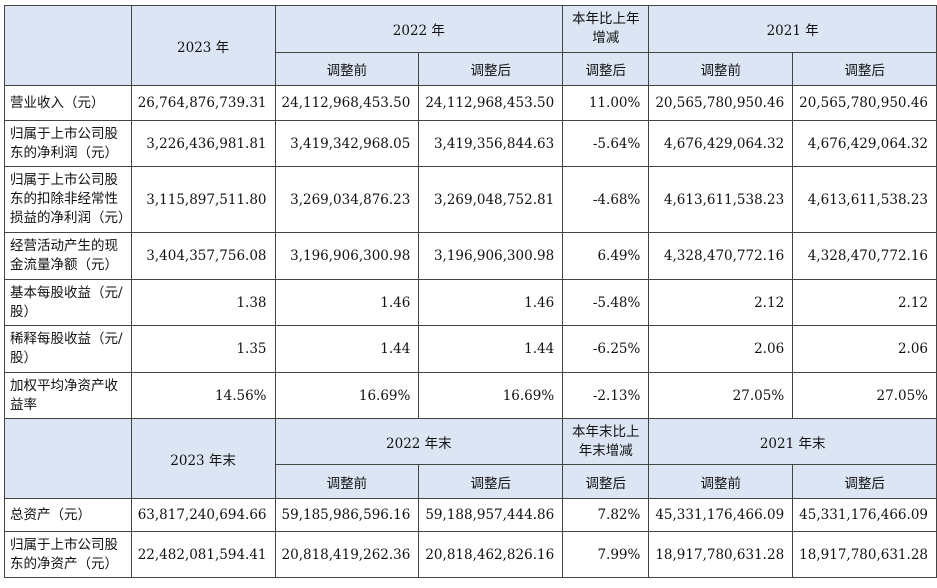  What do you see at coordinates (203, 515) in the screenshot?
I see `value-2023: 63,817,240,694.66` at bounding box center [203, 515].